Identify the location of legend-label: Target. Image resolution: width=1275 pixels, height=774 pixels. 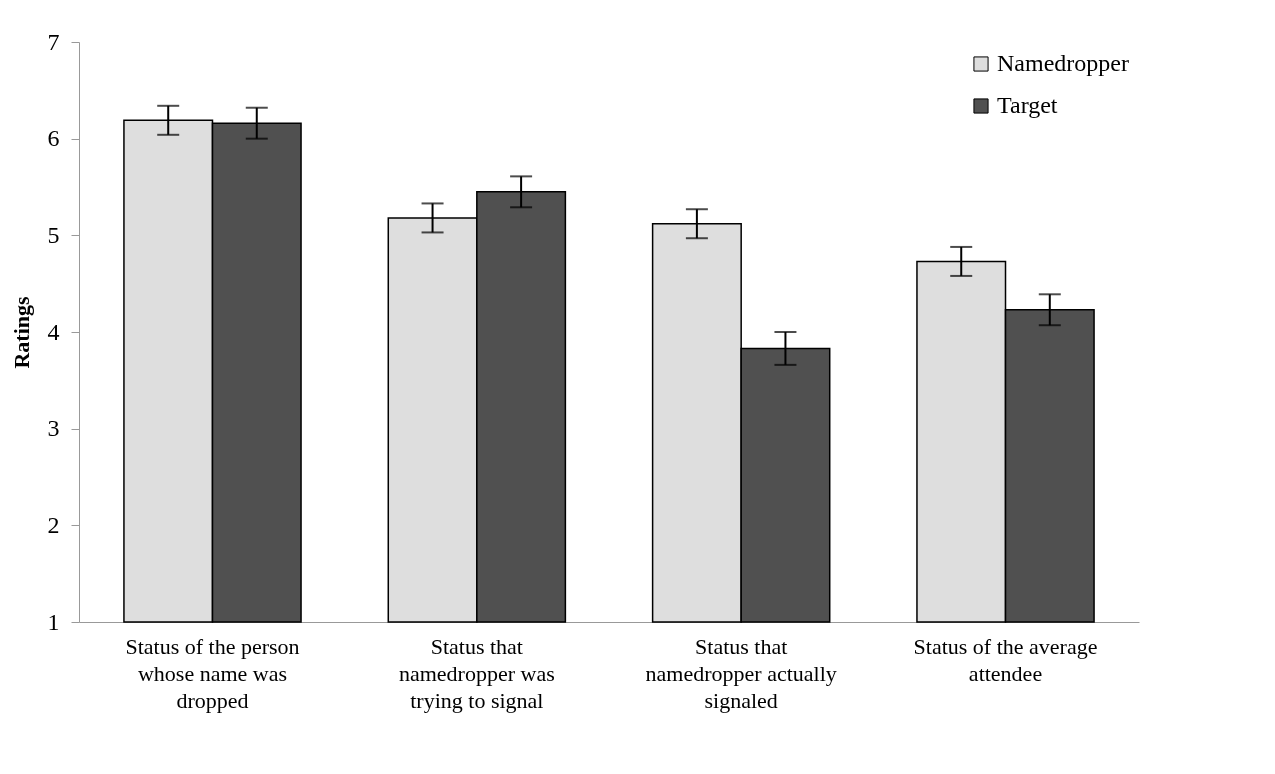
(1027, 105).